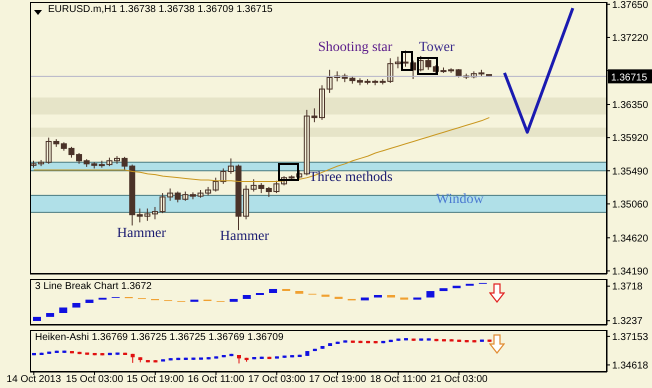 The width and height of the screenshot is (652, 388). I want to click on annotation: Three methods, so click(351, 178).